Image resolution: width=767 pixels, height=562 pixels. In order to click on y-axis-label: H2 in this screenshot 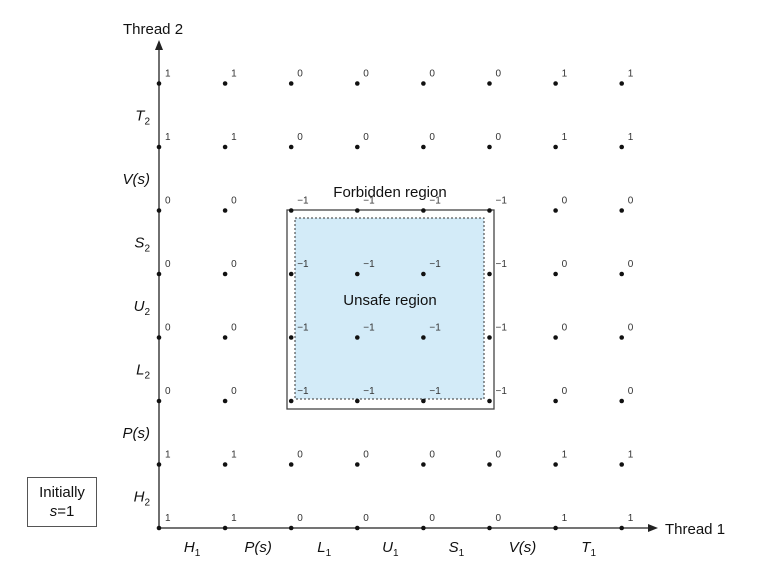, I will do `click(142, 498)`.